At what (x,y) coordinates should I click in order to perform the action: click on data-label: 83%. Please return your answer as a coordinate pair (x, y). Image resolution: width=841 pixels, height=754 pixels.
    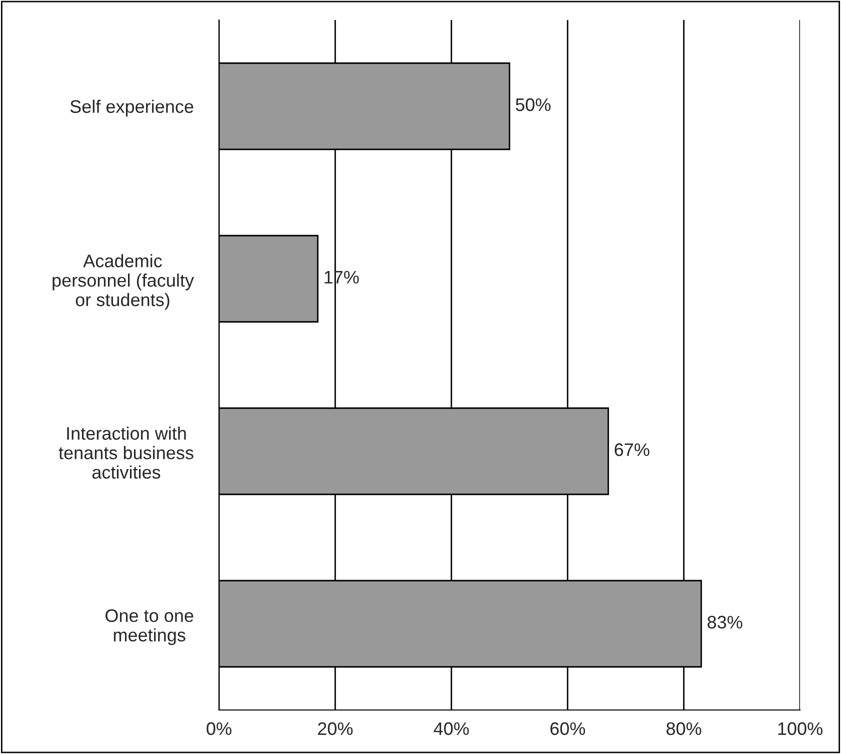
    Looking at the image, I should click on (725, 622).